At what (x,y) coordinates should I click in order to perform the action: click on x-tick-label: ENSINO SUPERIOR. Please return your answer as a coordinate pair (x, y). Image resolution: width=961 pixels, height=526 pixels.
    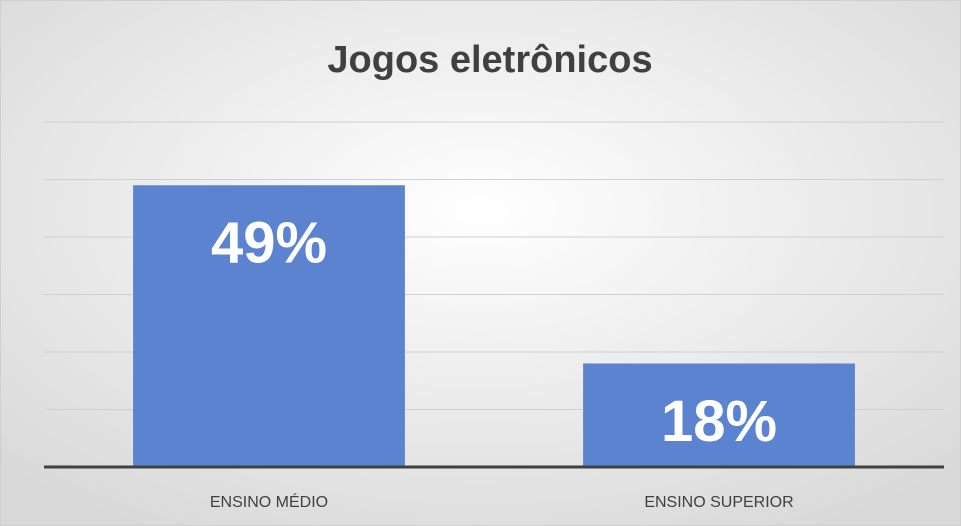
    Looking at the image, I should click on (718, 502).